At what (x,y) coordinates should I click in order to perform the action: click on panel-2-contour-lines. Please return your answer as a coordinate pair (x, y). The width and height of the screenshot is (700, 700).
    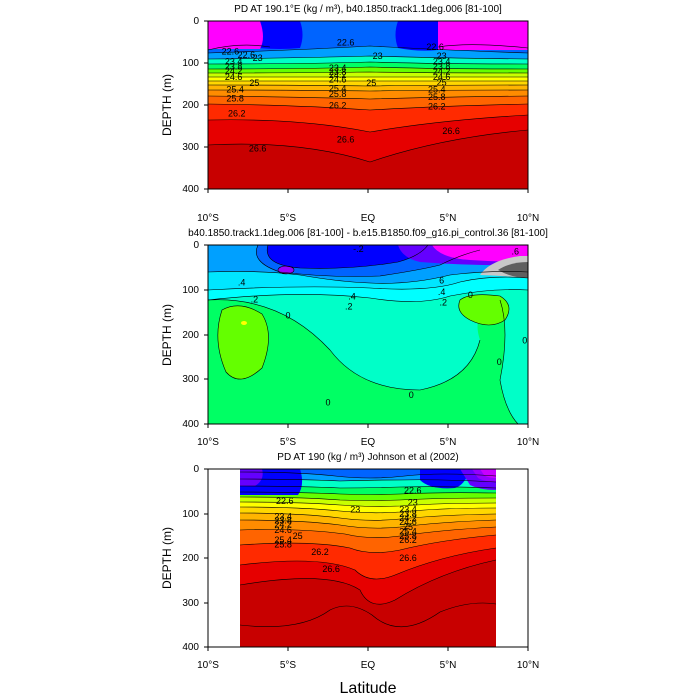
    Looking at the image, I should click on (368, 334).